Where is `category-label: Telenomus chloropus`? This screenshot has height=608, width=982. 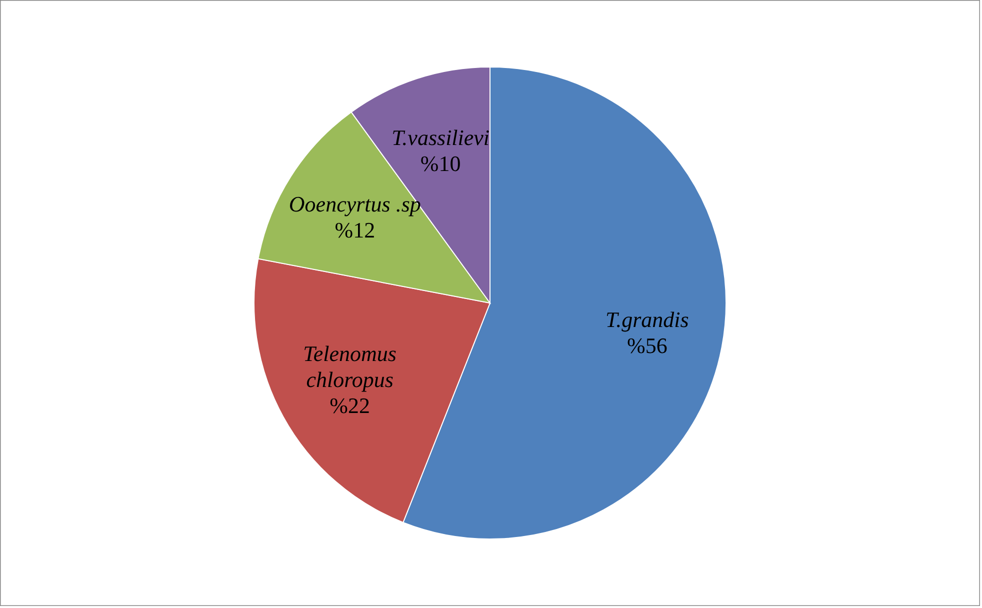 category-label: Telenomus chloropus is located at coordinates (349, 366).